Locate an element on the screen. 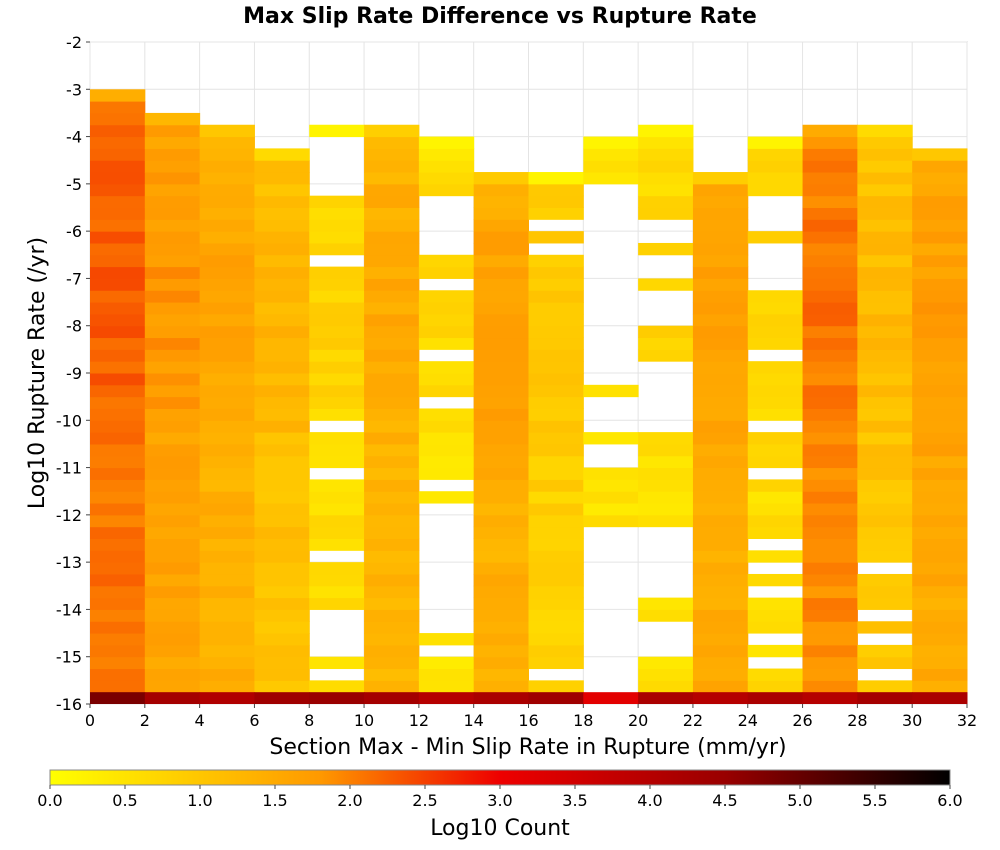  x-tick-label: 14 is located at coordinates (474, 720).